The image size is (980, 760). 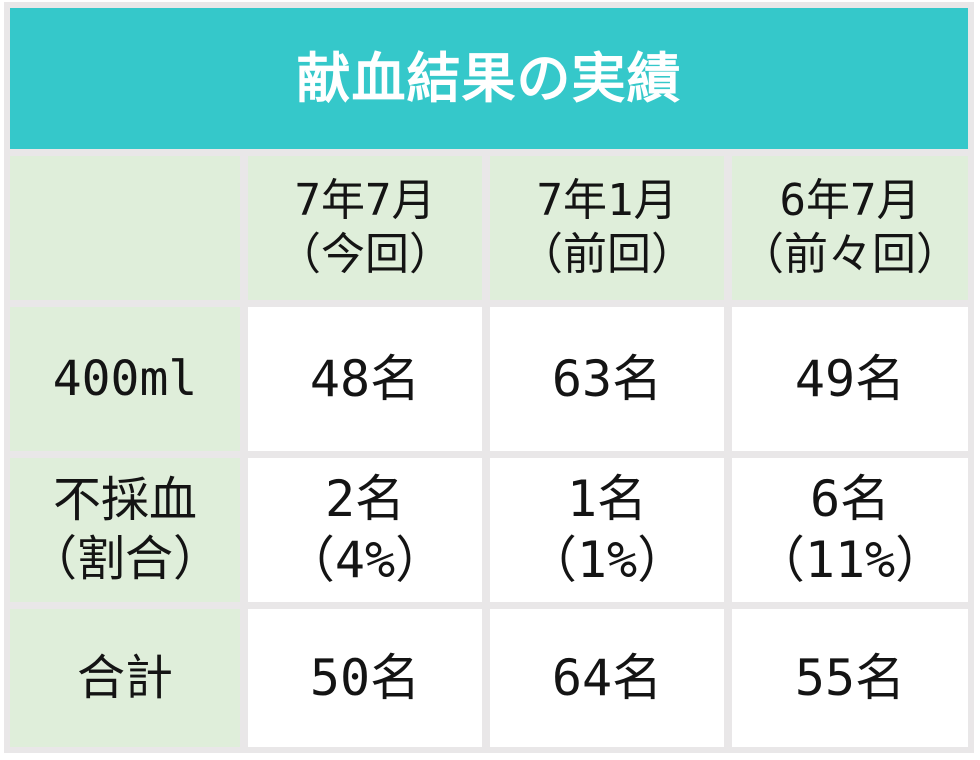 I want to click on row-label-line: （割合）, so click(x=124, y=559).